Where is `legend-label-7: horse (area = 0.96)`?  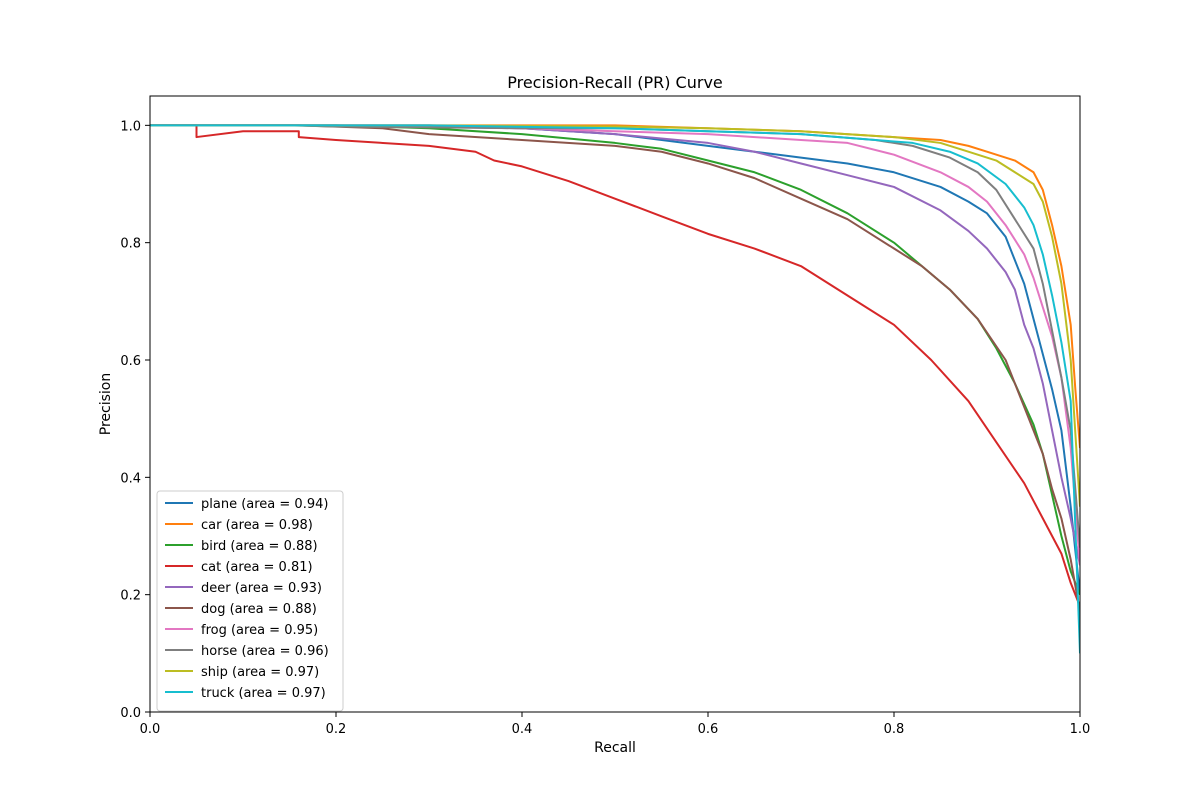
legend-label-7: horse (area = 0.96) is located at coordinates (265, 651).